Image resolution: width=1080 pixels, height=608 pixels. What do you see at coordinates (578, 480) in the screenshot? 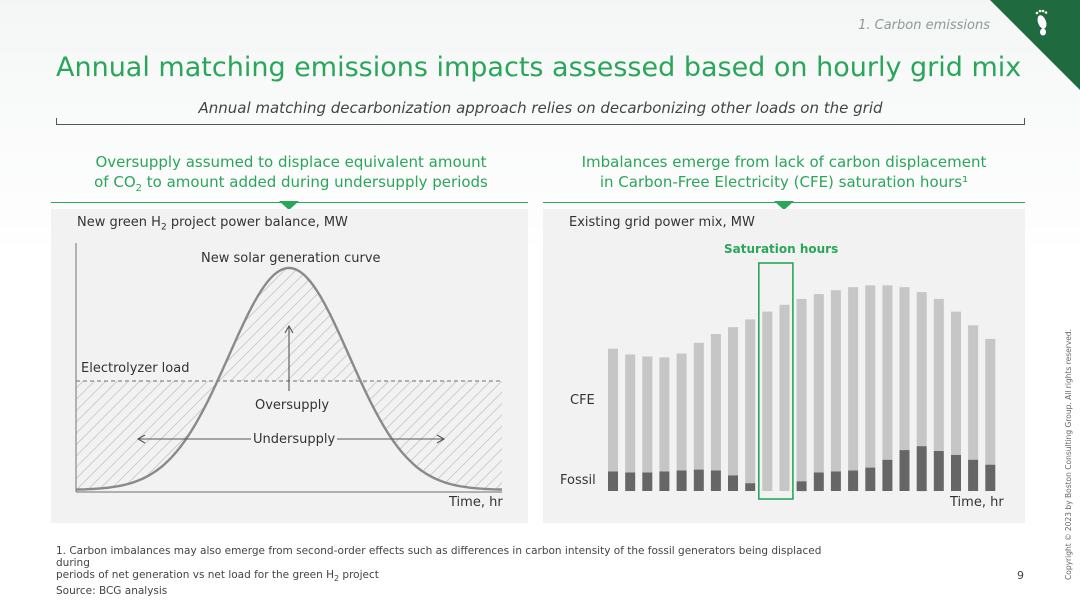
I see `fossil-label: Fossil` at bounding box center [578, 480].